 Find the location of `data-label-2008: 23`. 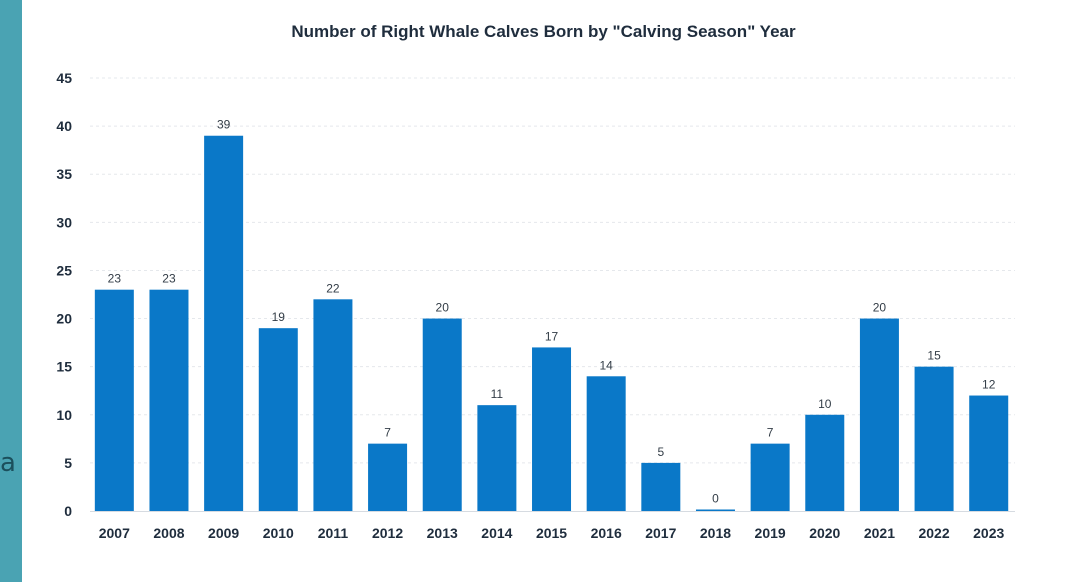

data-label-2008: 23 is located at coordinates (169, 279).